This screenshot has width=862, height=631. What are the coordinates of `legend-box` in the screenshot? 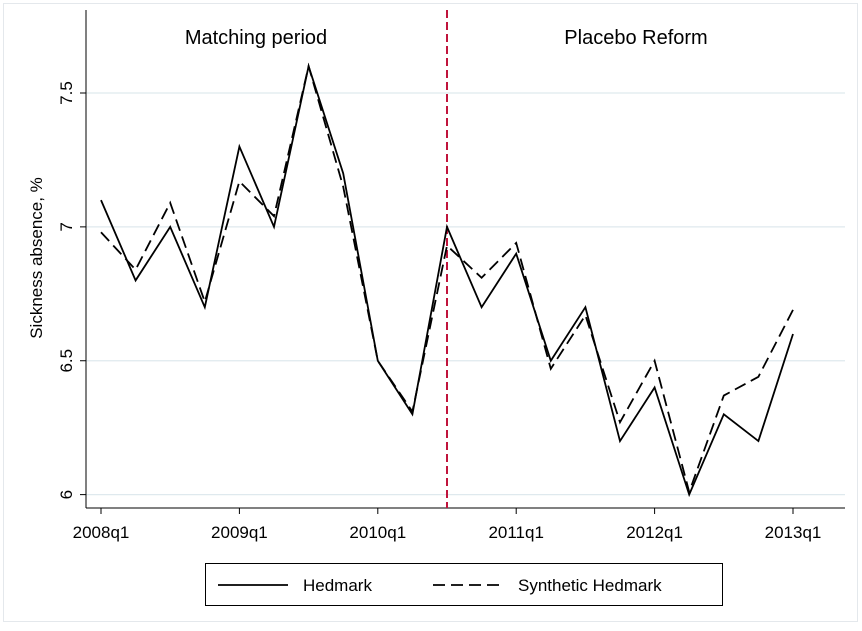 It's located at (464, 584).